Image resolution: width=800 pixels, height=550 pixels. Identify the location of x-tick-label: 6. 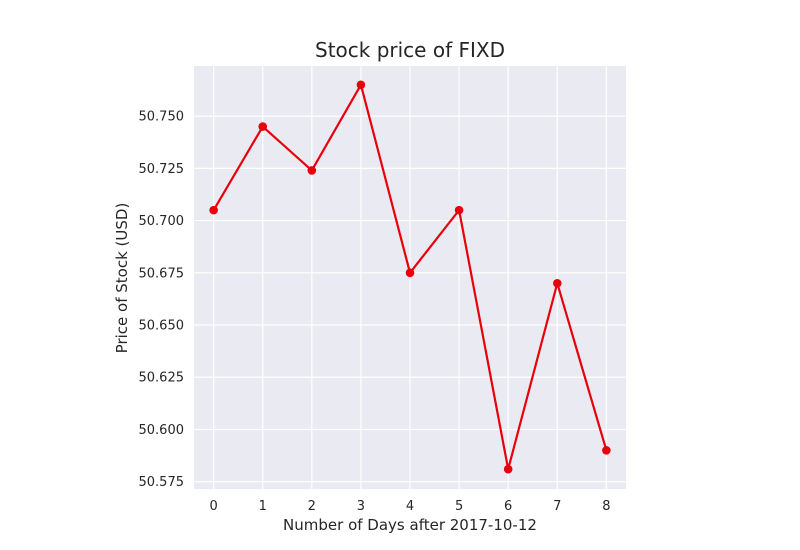
(508, 506).